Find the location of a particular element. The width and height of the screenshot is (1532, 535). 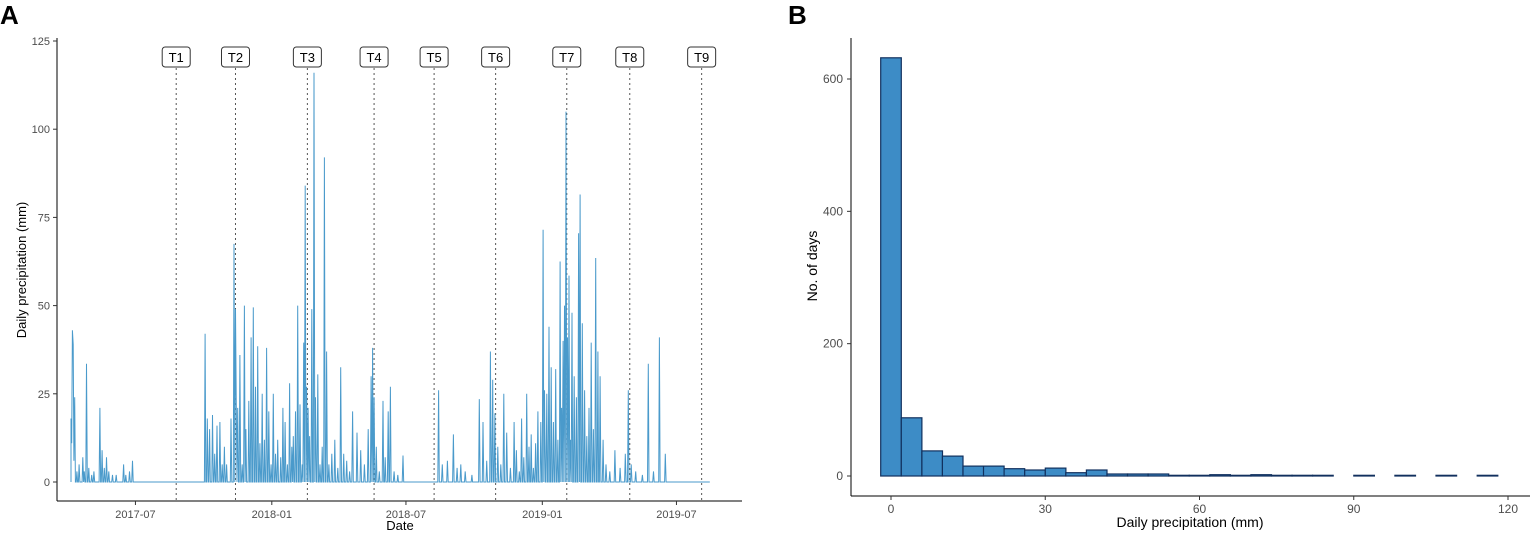

b-x-tick-label: 120 is located at coordinates (1508, 509).